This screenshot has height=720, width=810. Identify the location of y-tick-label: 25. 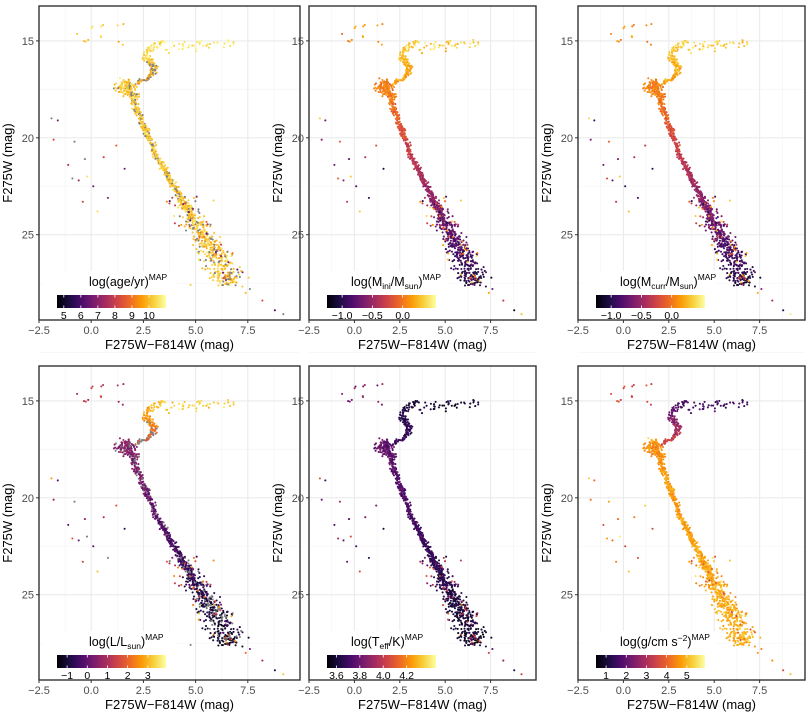
(28, 236).